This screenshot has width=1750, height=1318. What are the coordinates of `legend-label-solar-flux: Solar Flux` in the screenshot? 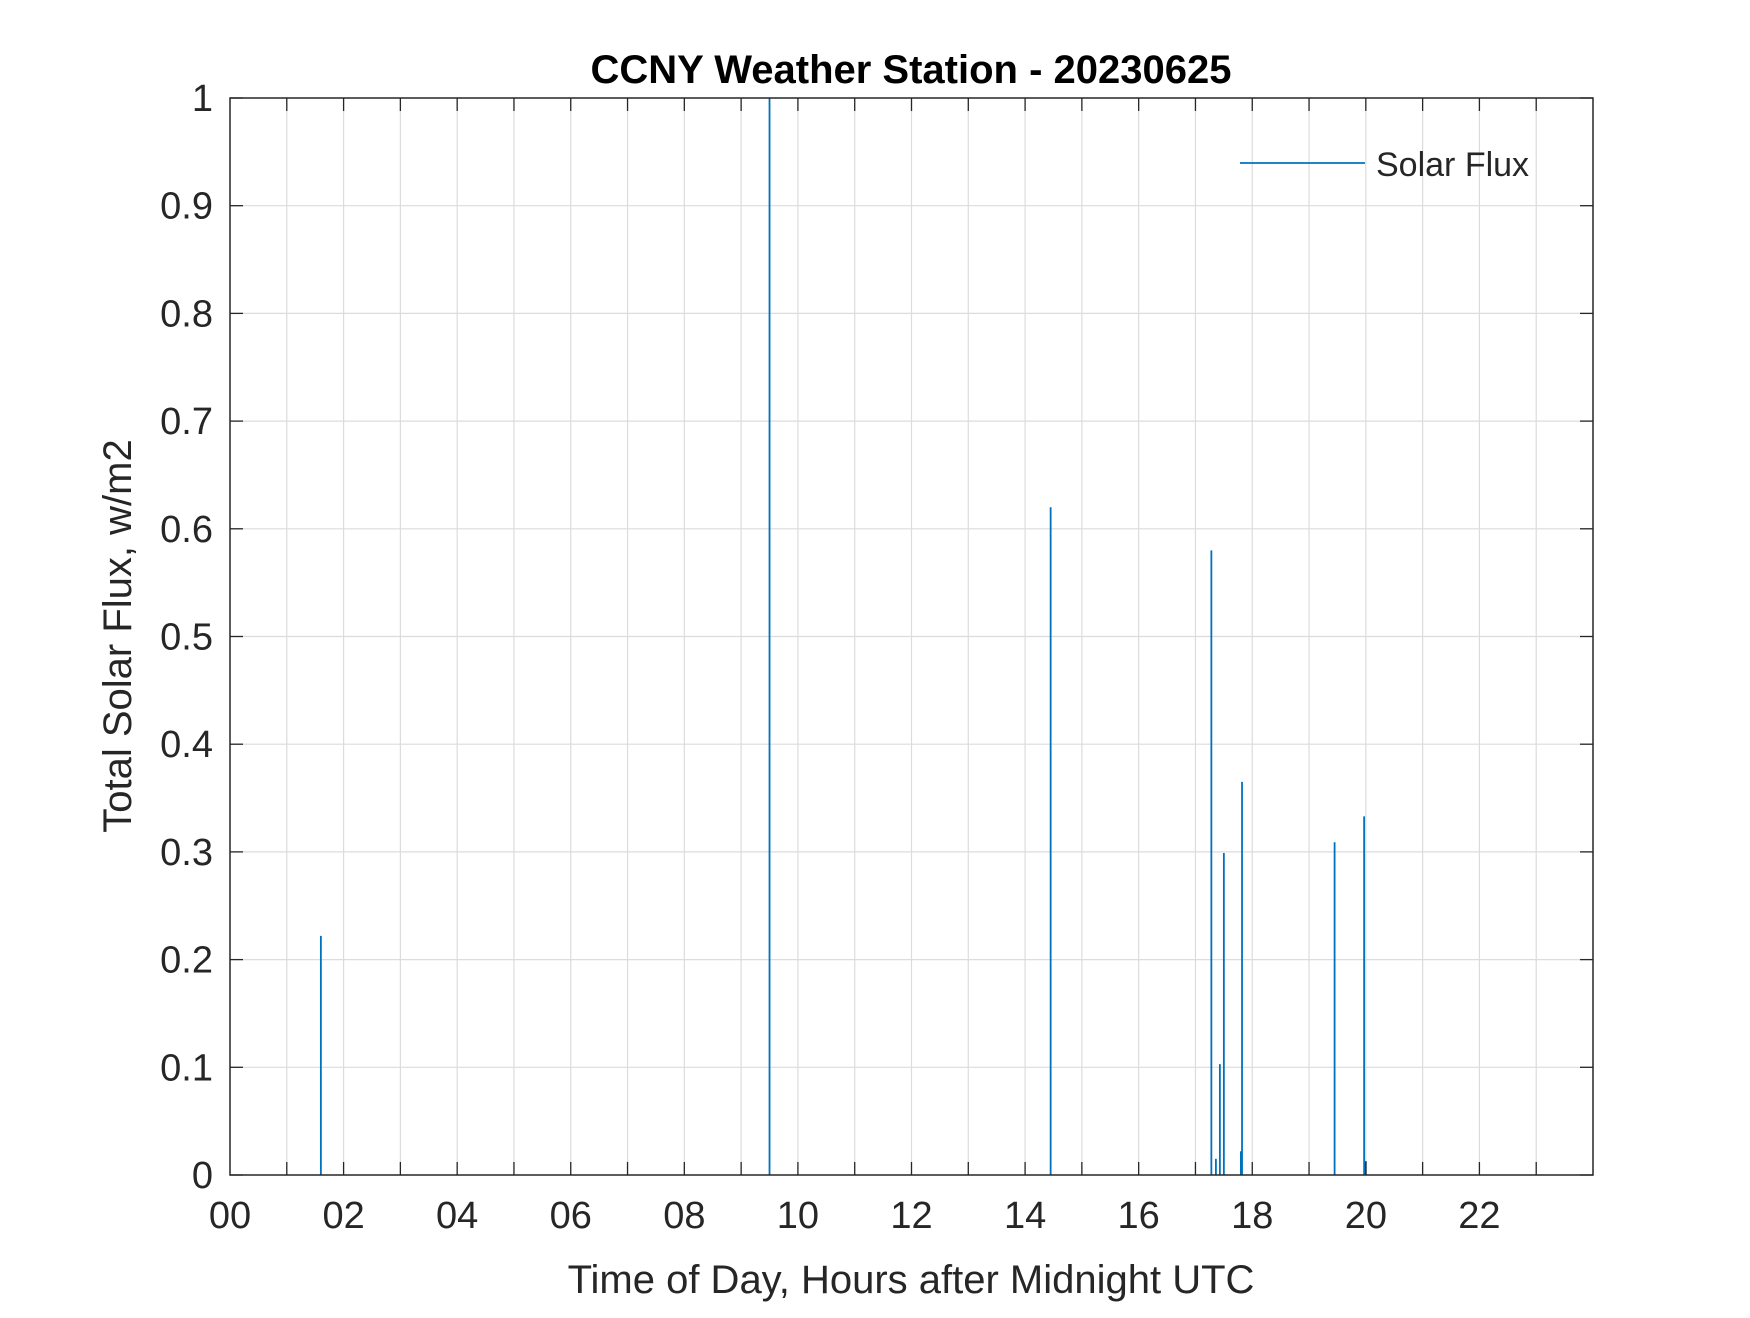 It's located at (1452, 165).